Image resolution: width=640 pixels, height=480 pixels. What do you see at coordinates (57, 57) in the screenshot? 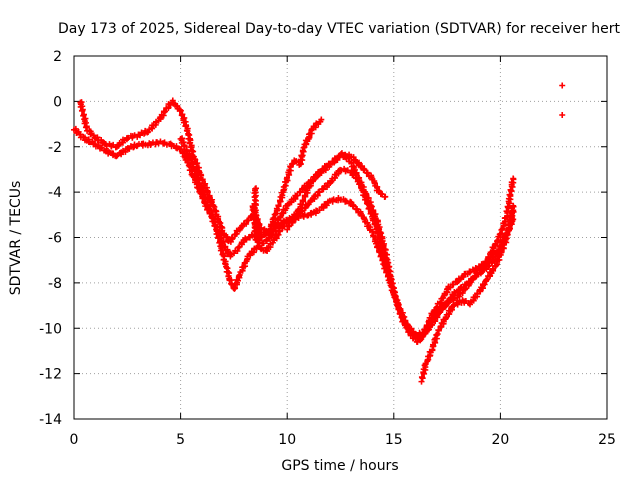
I see `y-tick-label: 2` at bounding box center [57, 57].